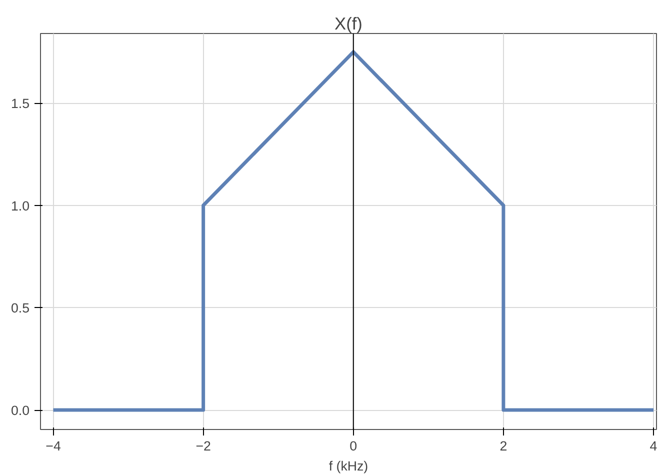 The height and width of the screenshot is (476, 660). I want to click on chart-title: X(f), so click(348, 24).